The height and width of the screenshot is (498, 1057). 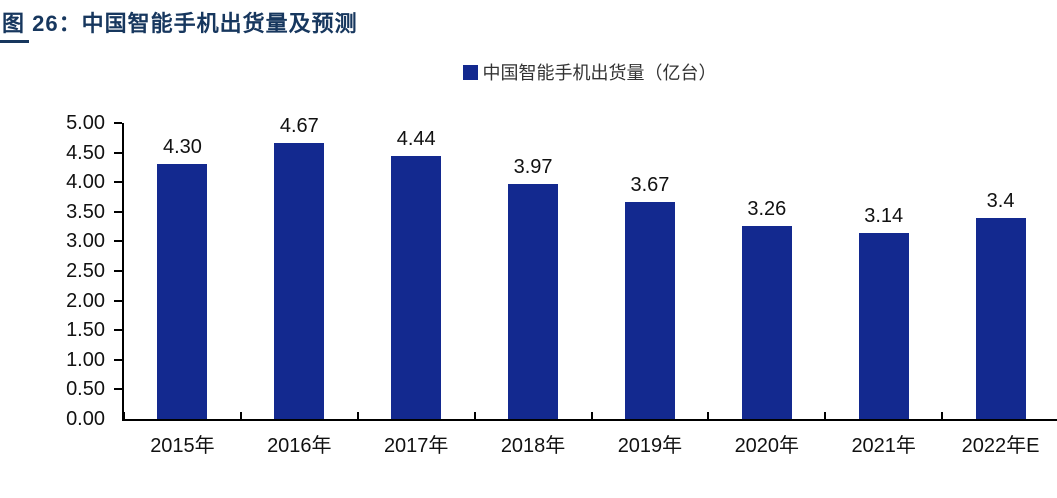 What do you see at coordinates (182, 291) in the screenshot?
I see `bar-2015年` at bounding box center [182, 291].